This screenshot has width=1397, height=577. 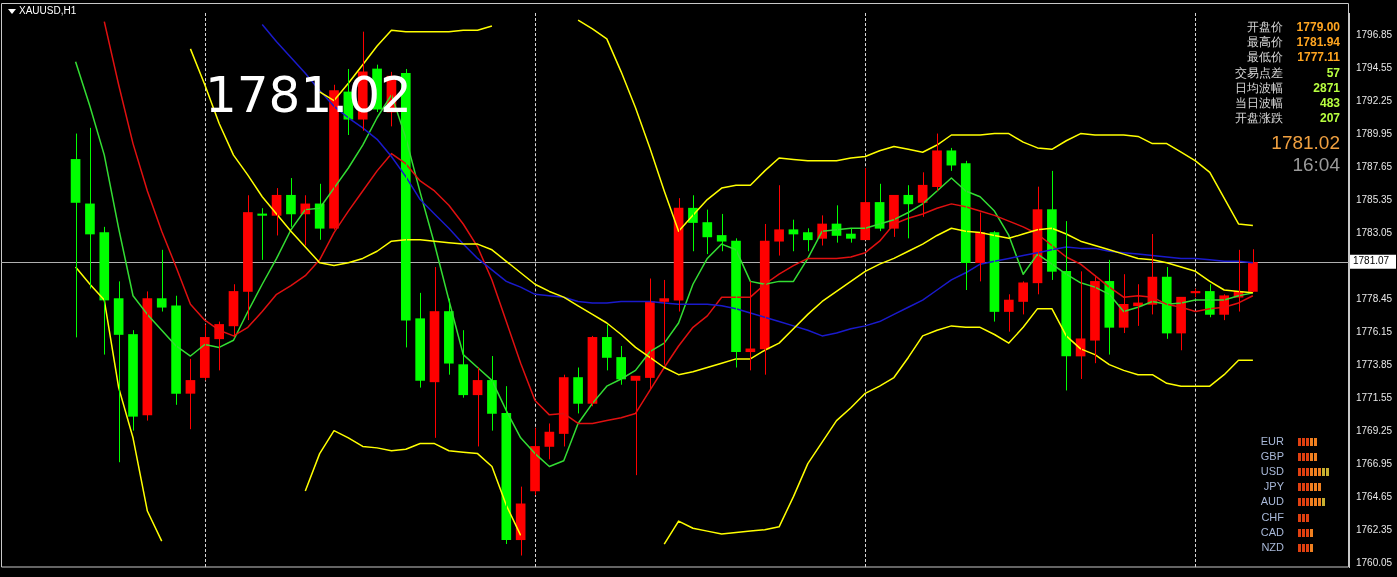 I want to click on text: 1781.94, so click(x=1318, y=42).